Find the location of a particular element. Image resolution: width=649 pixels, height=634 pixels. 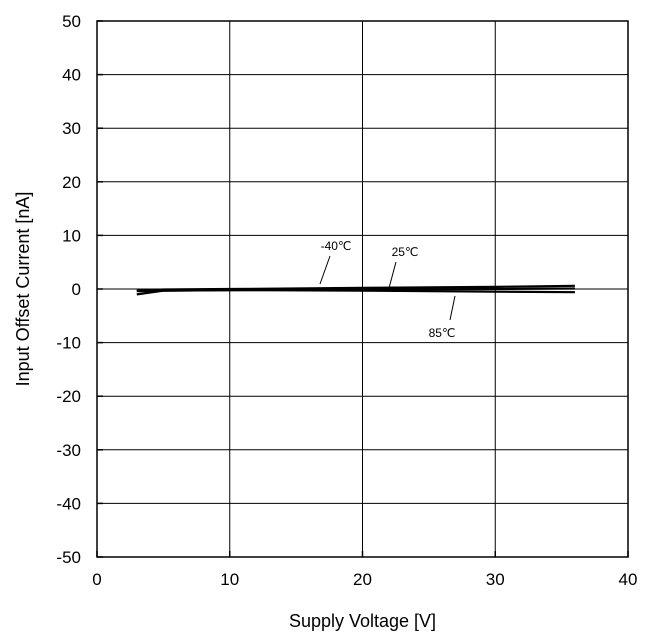

x-tick-label: 0 is located at coordinates (96, 579).